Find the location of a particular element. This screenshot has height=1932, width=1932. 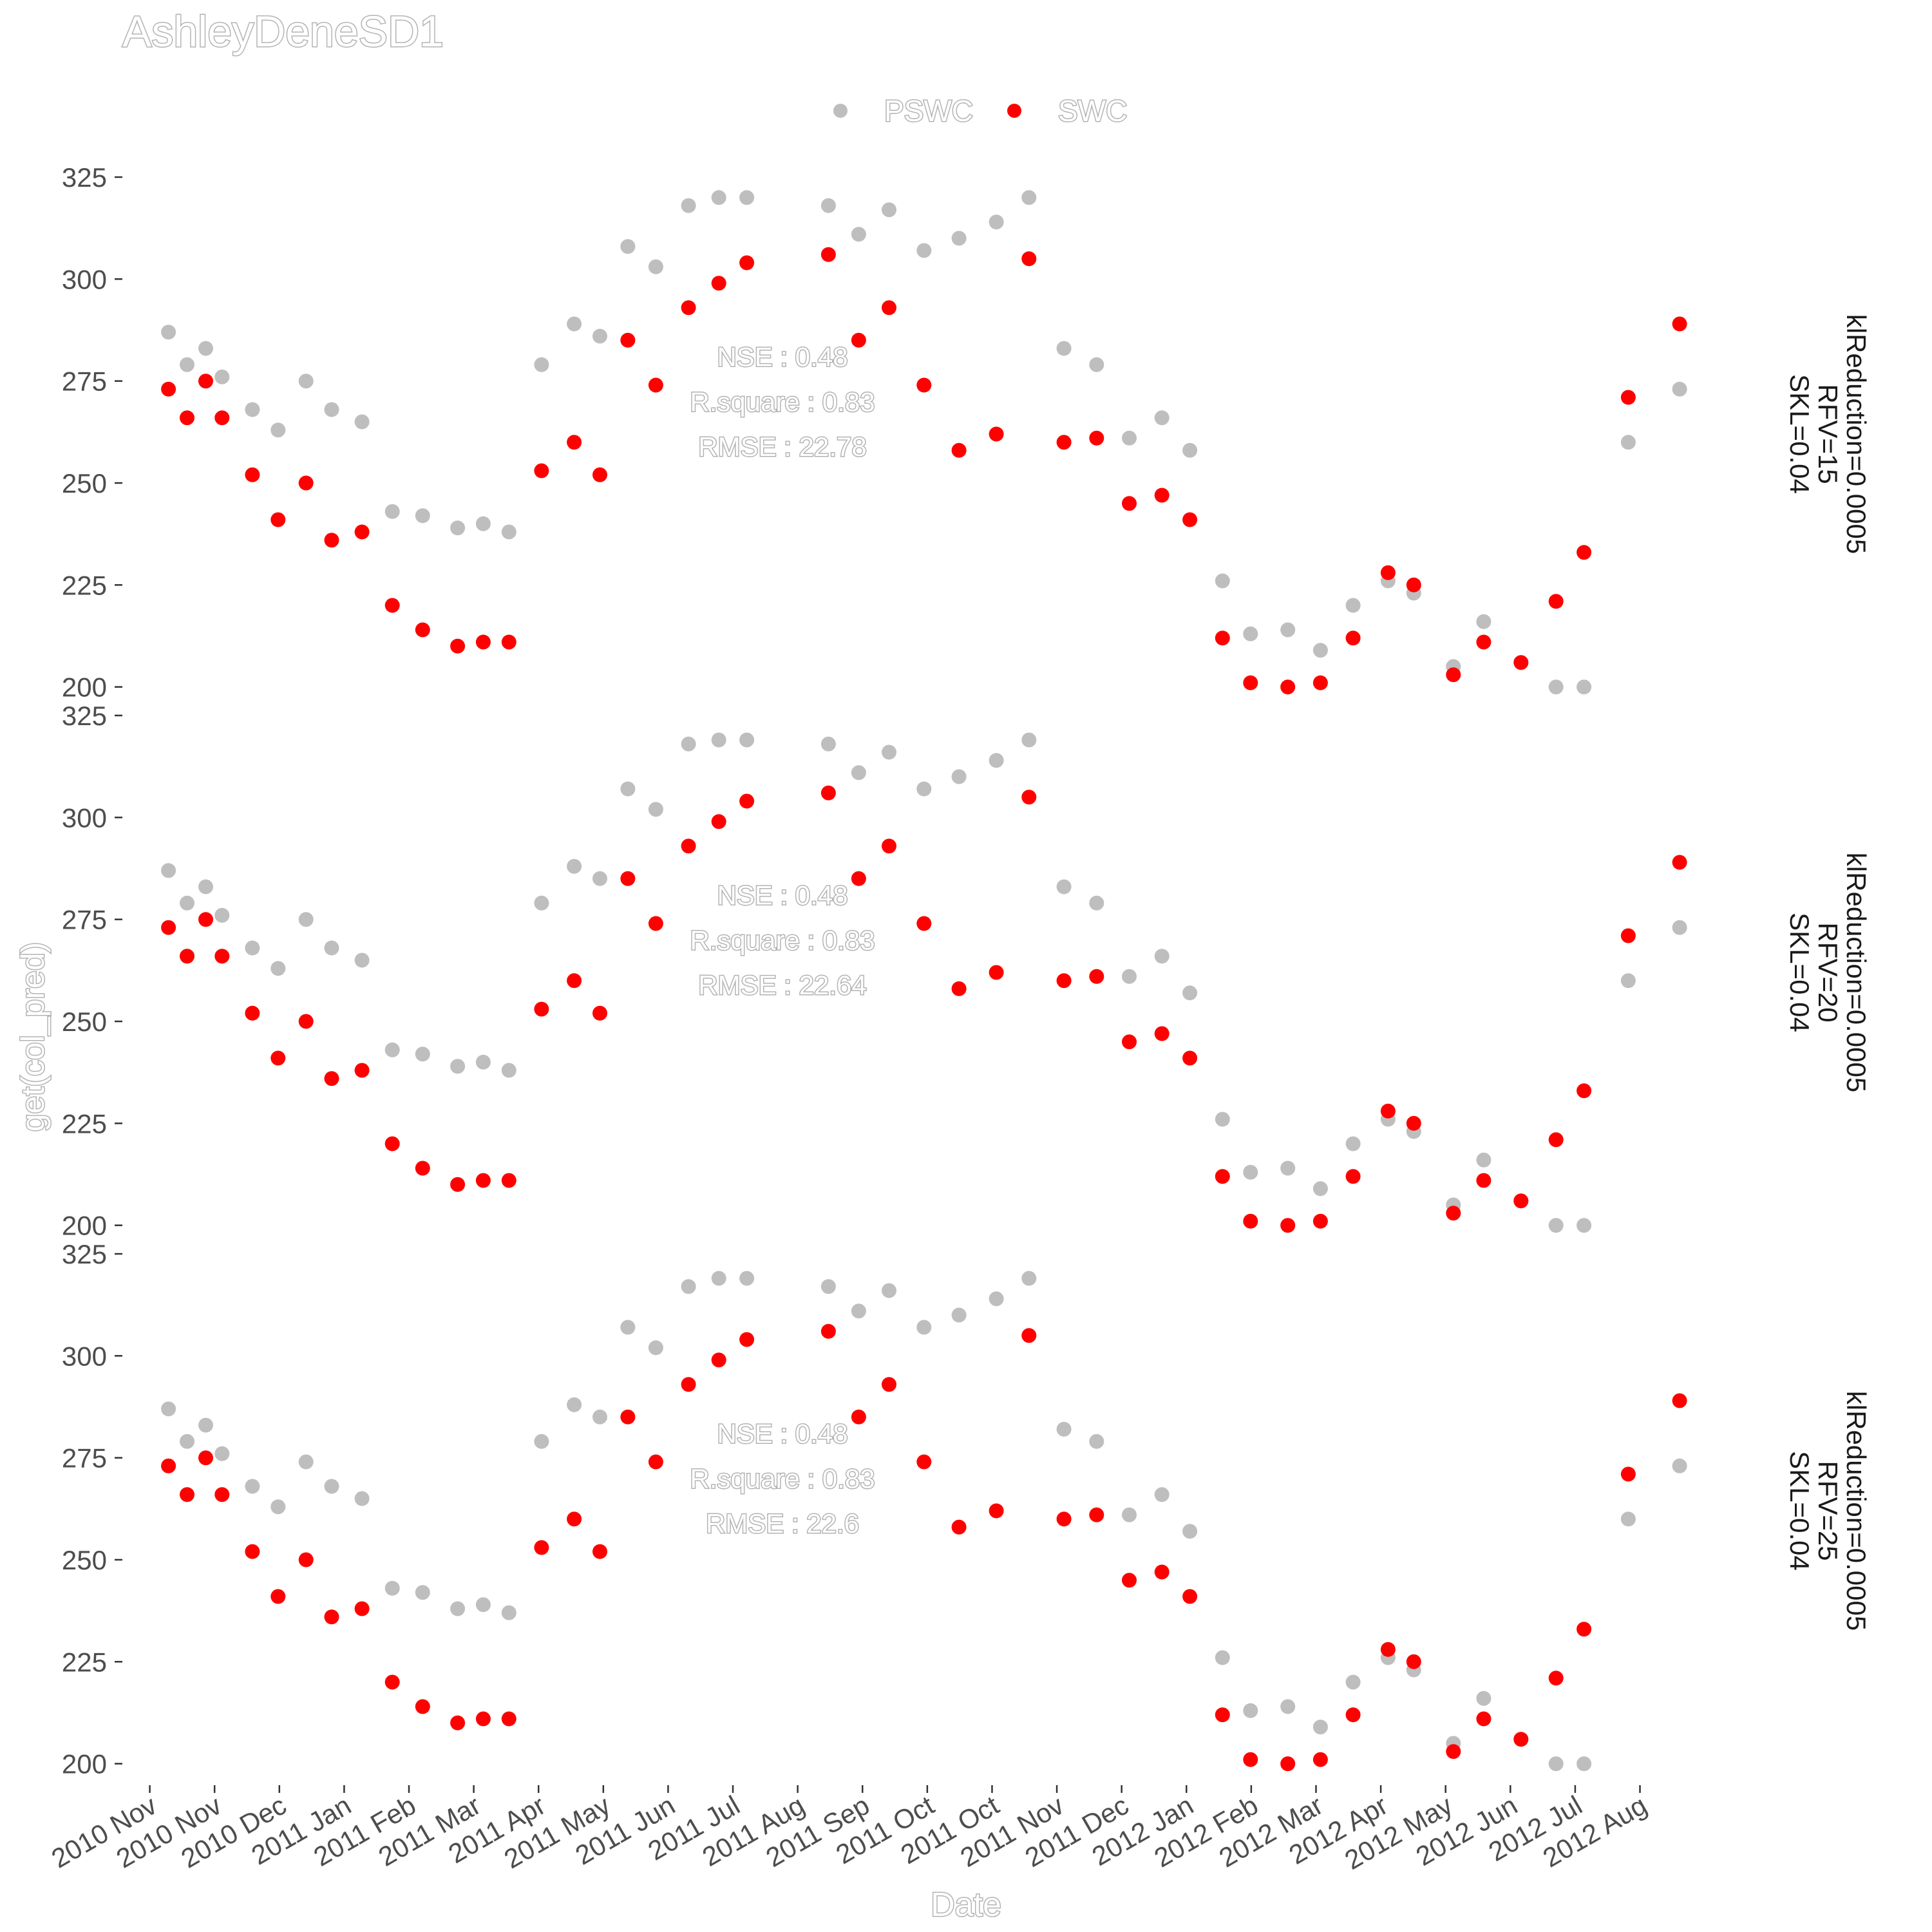

legend-label-pswc: PSWC is located at coordinates (929, 111).